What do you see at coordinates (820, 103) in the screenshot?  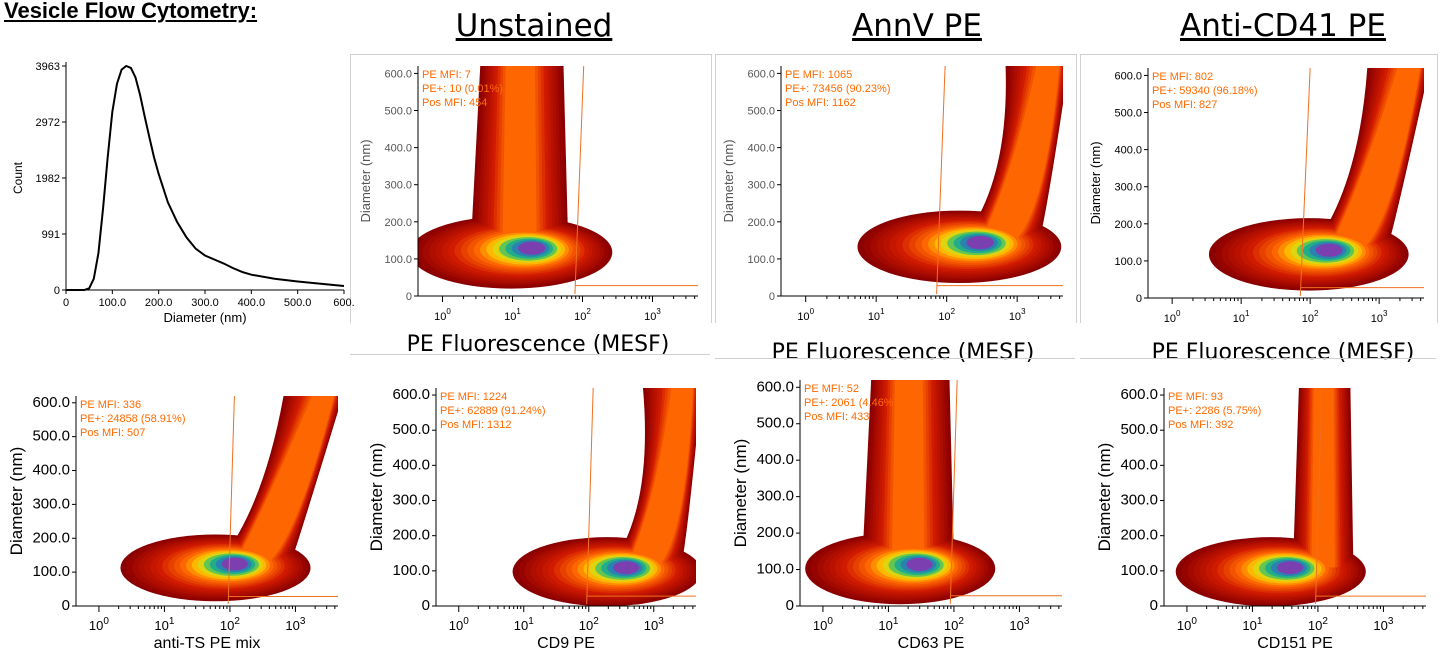 I see `stats-line: Pos MFI: 1162` at bounding box center [820, 103].